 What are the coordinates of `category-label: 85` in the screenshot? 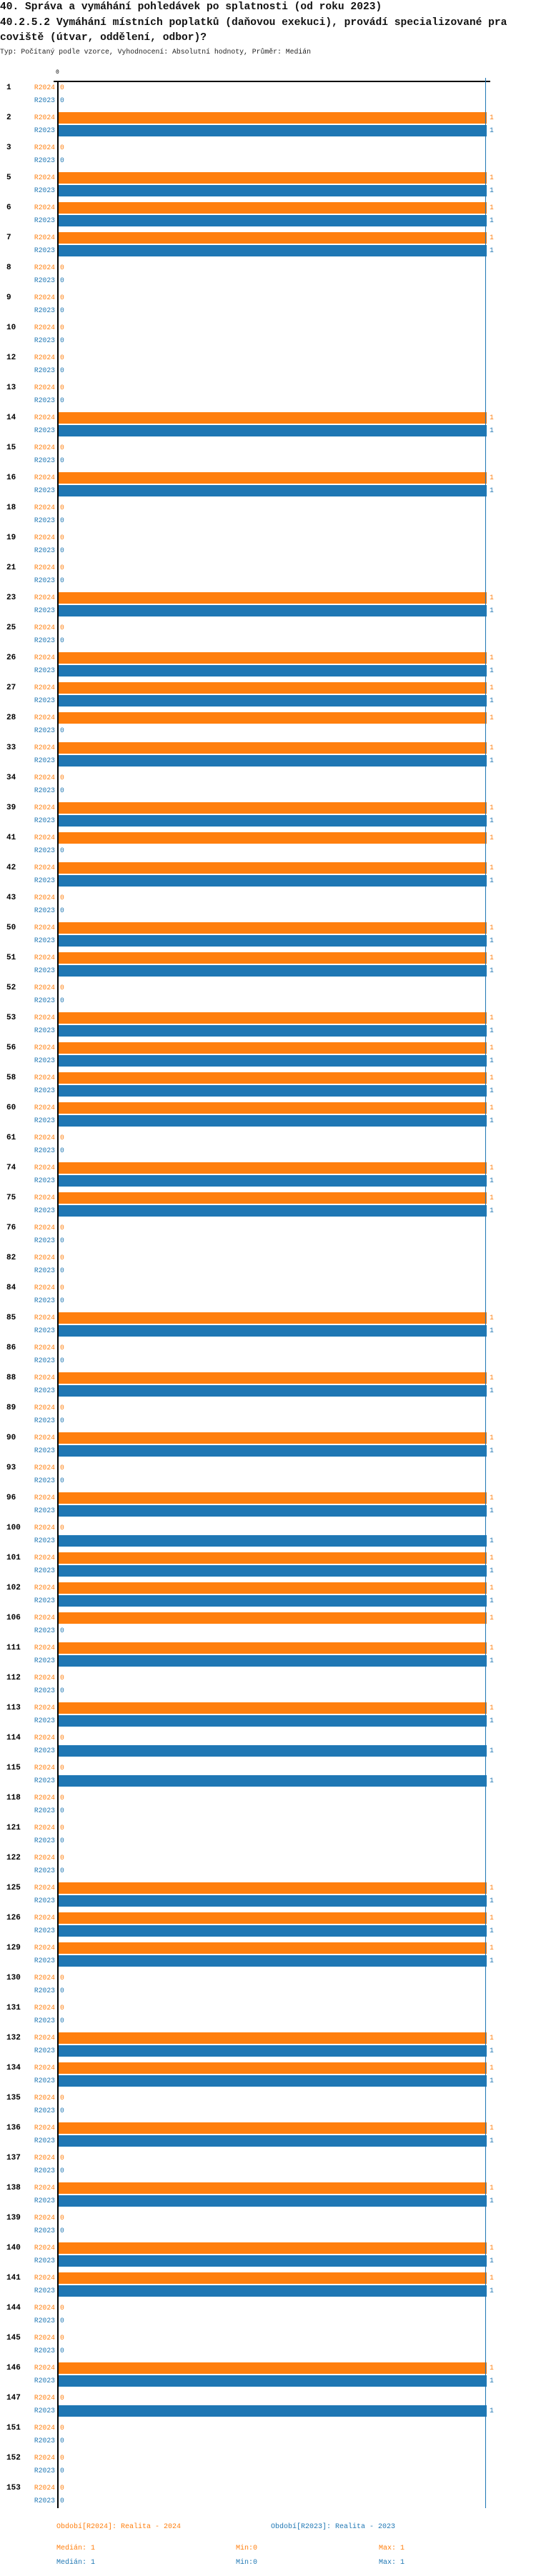 It's located at (11, 1318).